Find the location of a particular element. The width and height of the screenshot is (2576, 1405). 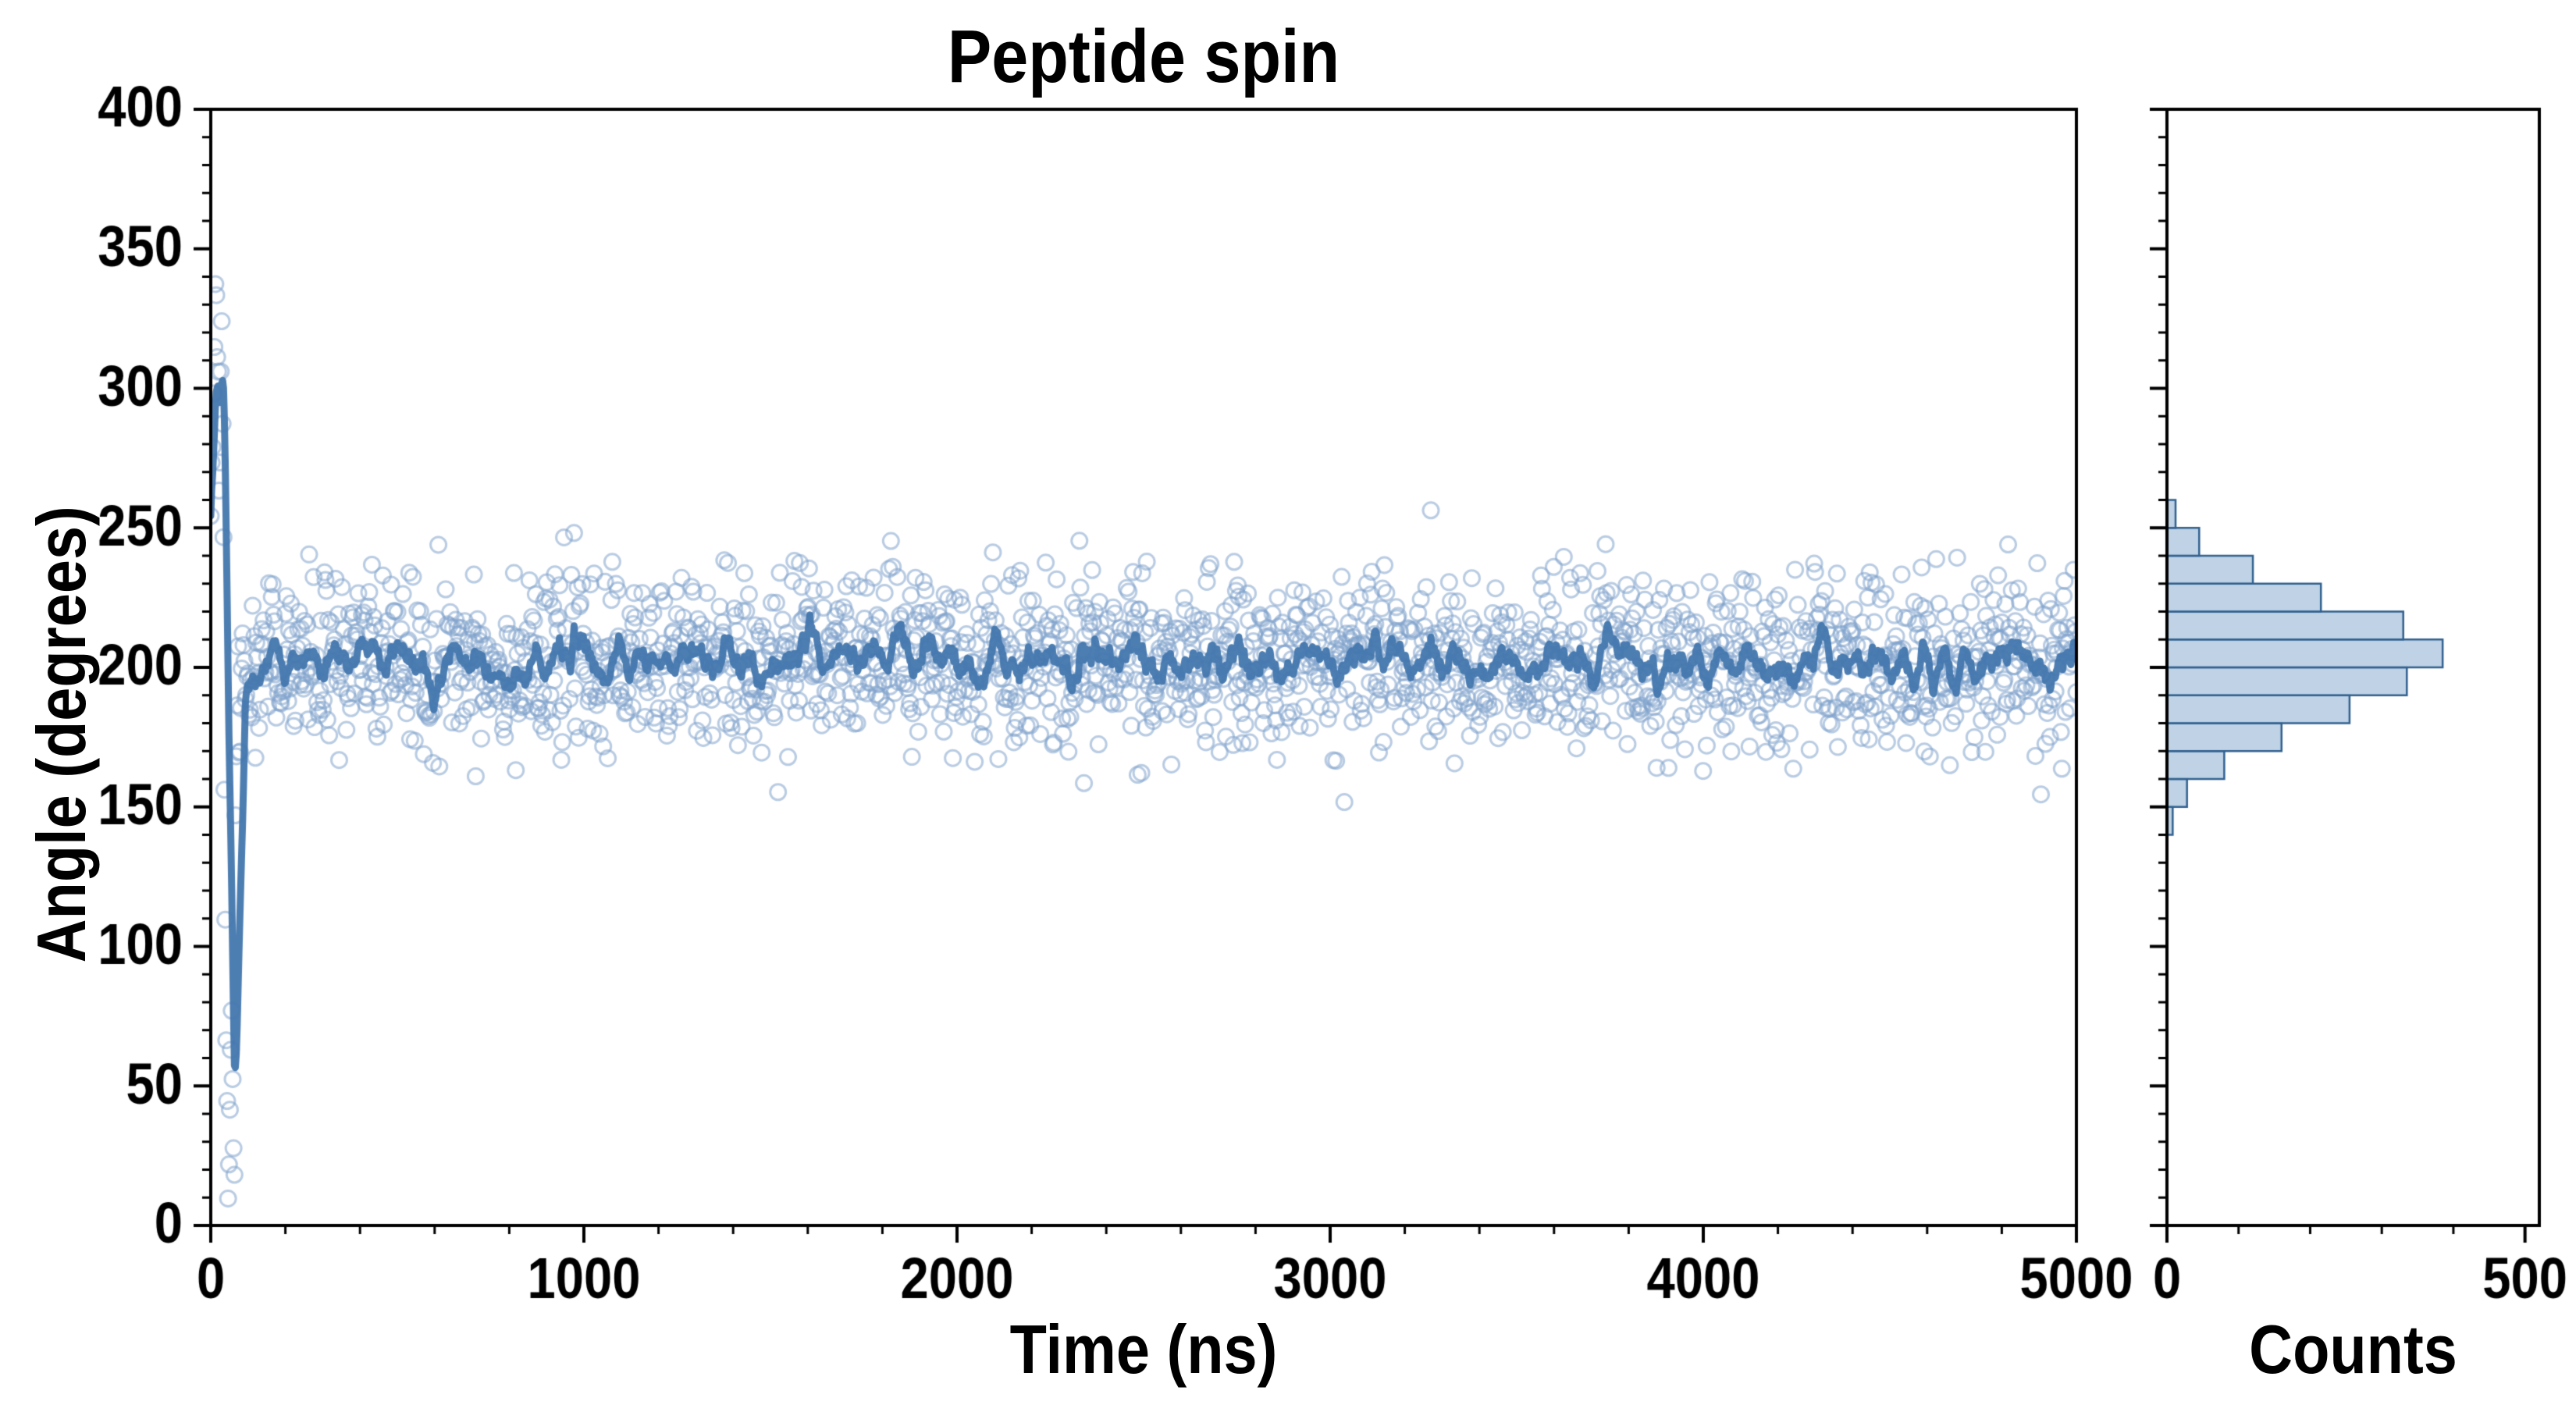

chart-title: Peptide spin is located at coordinates (1143, 56).